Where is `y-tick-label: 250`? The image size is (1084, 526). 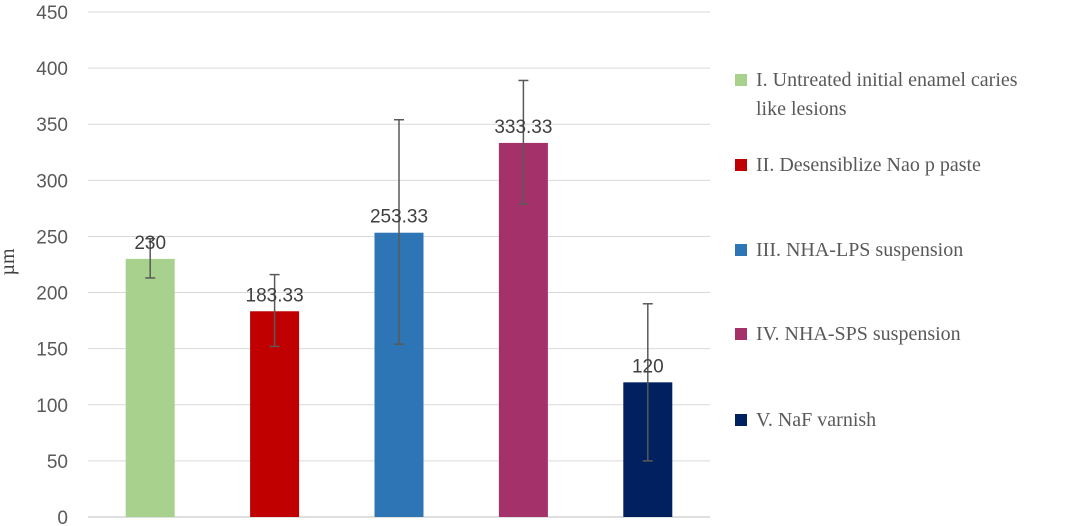
y-tick-label: 250 is located at coordinates (52, 237).